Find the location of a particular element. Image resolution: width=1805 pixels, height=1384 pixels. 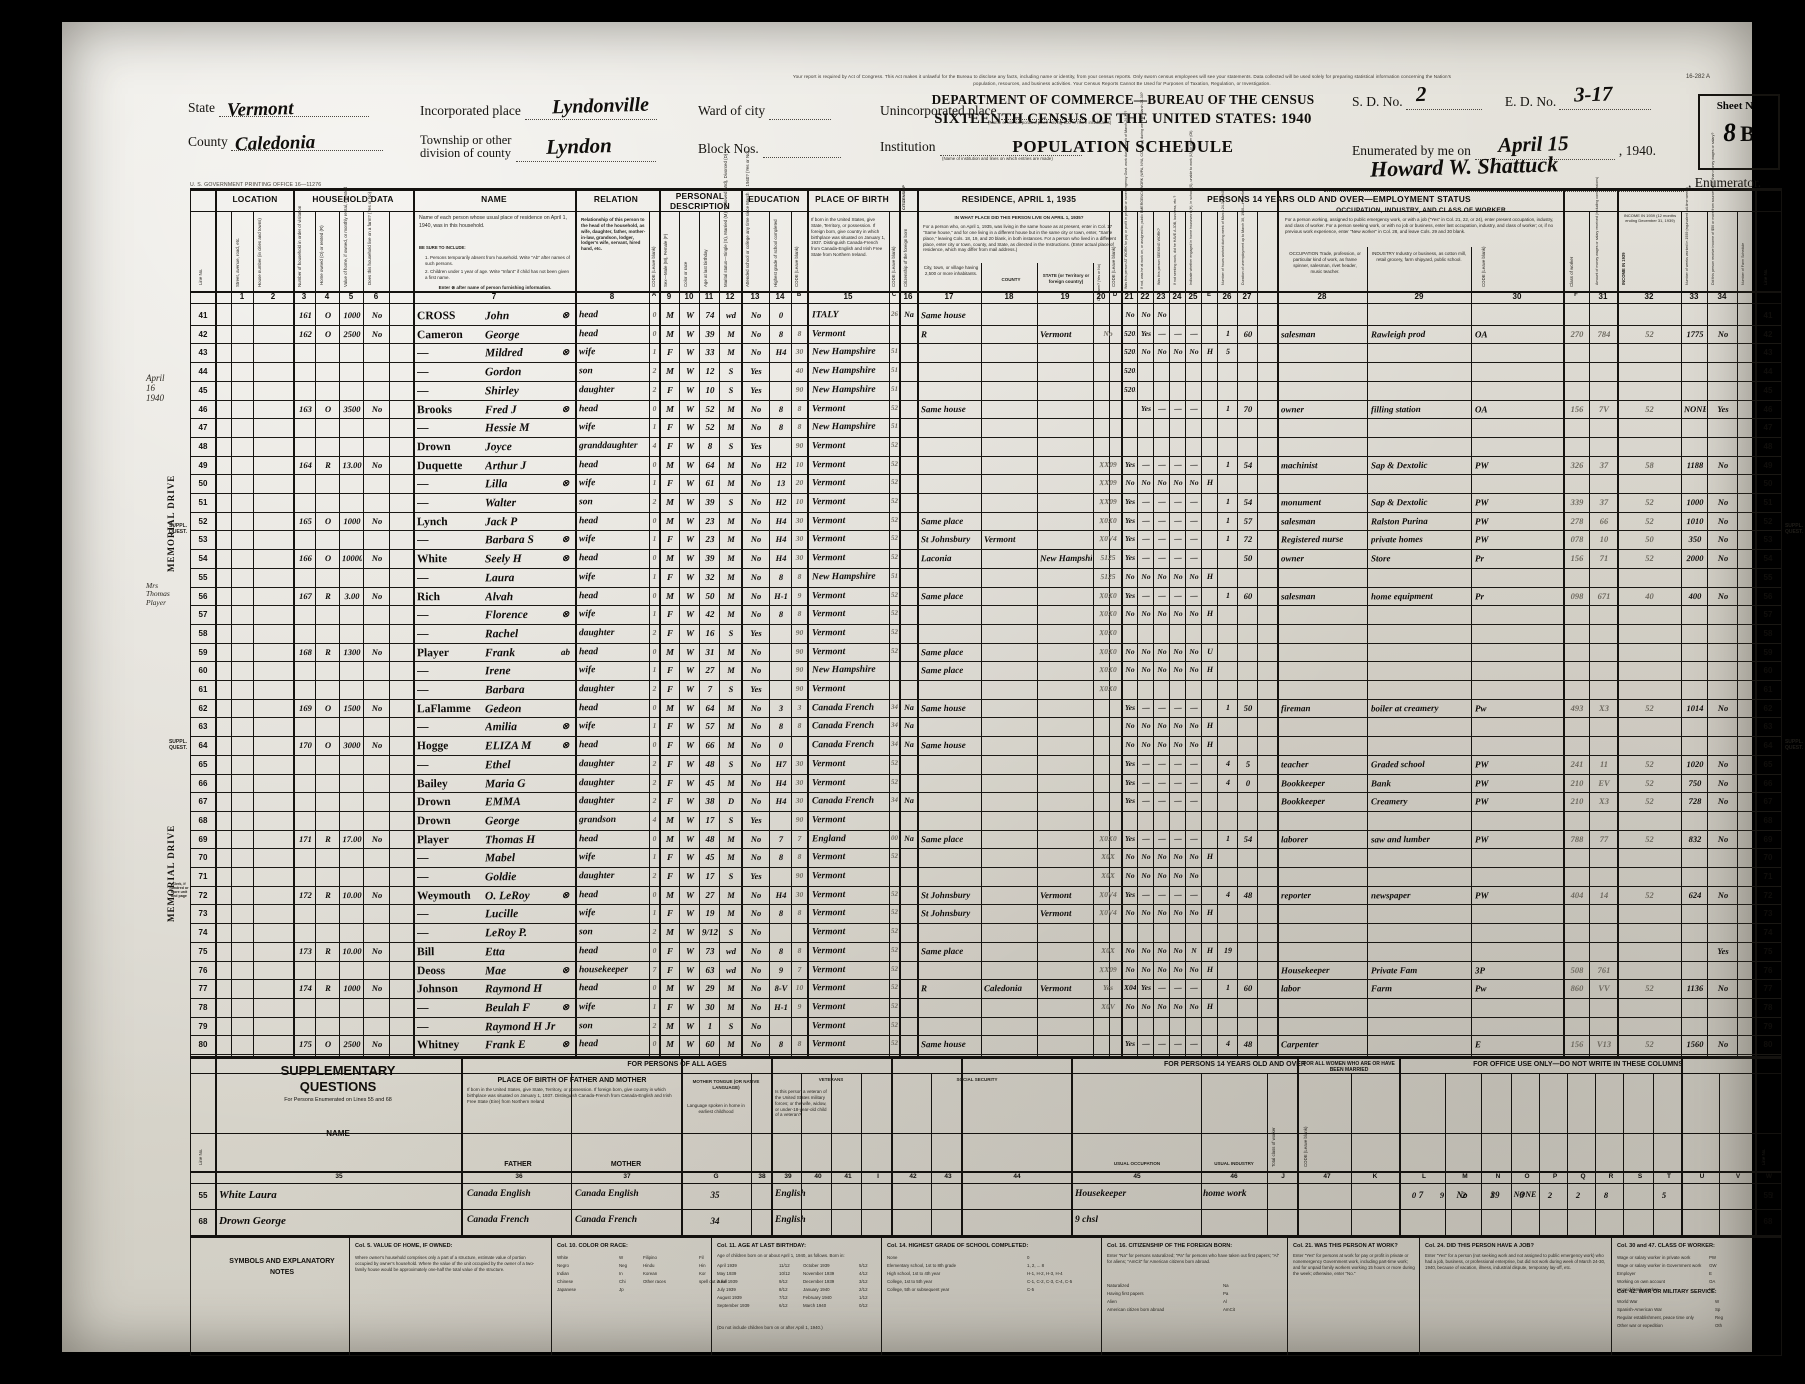

row-line-number-left: 42 is located at coordinates (203, 334).